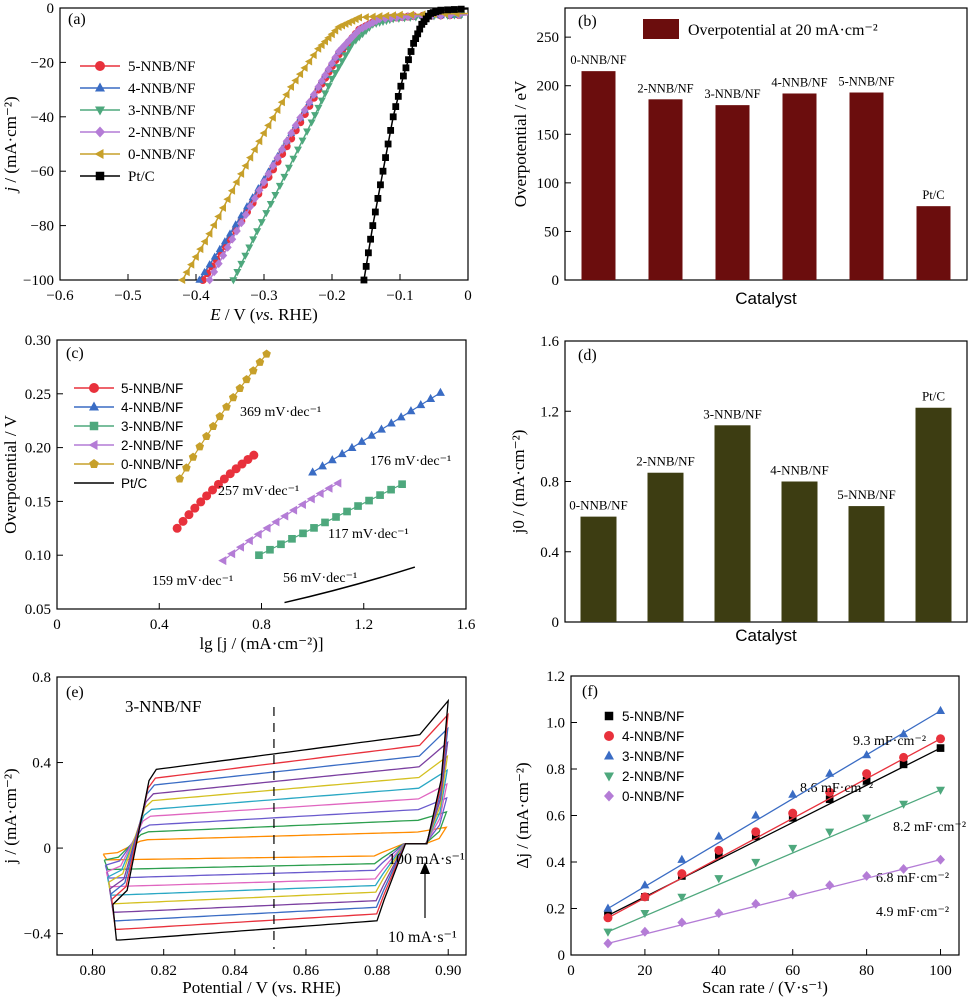 The image size is (980, 1000). What do you see at coordinates (42, 63) in the screenshot?
I see `y-tick-label: −20` at bounding box center [42, 63].